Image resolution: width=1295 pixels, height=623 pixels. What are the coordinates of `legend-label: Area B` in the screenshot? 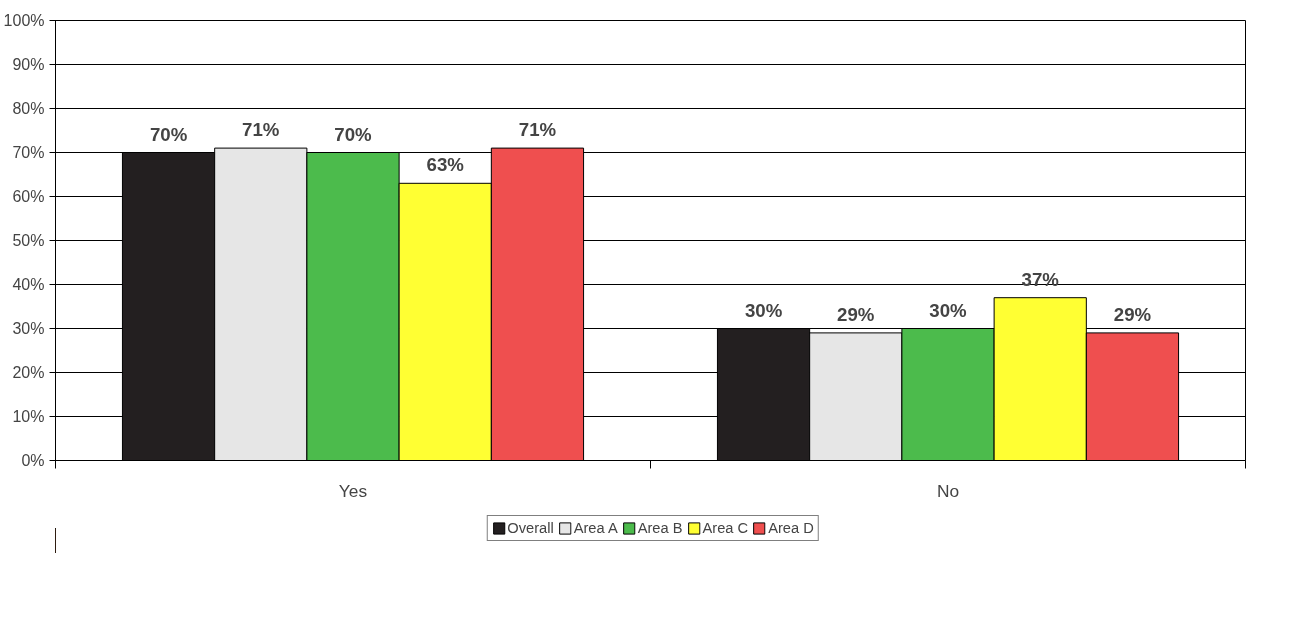 It's located at (660, 528).